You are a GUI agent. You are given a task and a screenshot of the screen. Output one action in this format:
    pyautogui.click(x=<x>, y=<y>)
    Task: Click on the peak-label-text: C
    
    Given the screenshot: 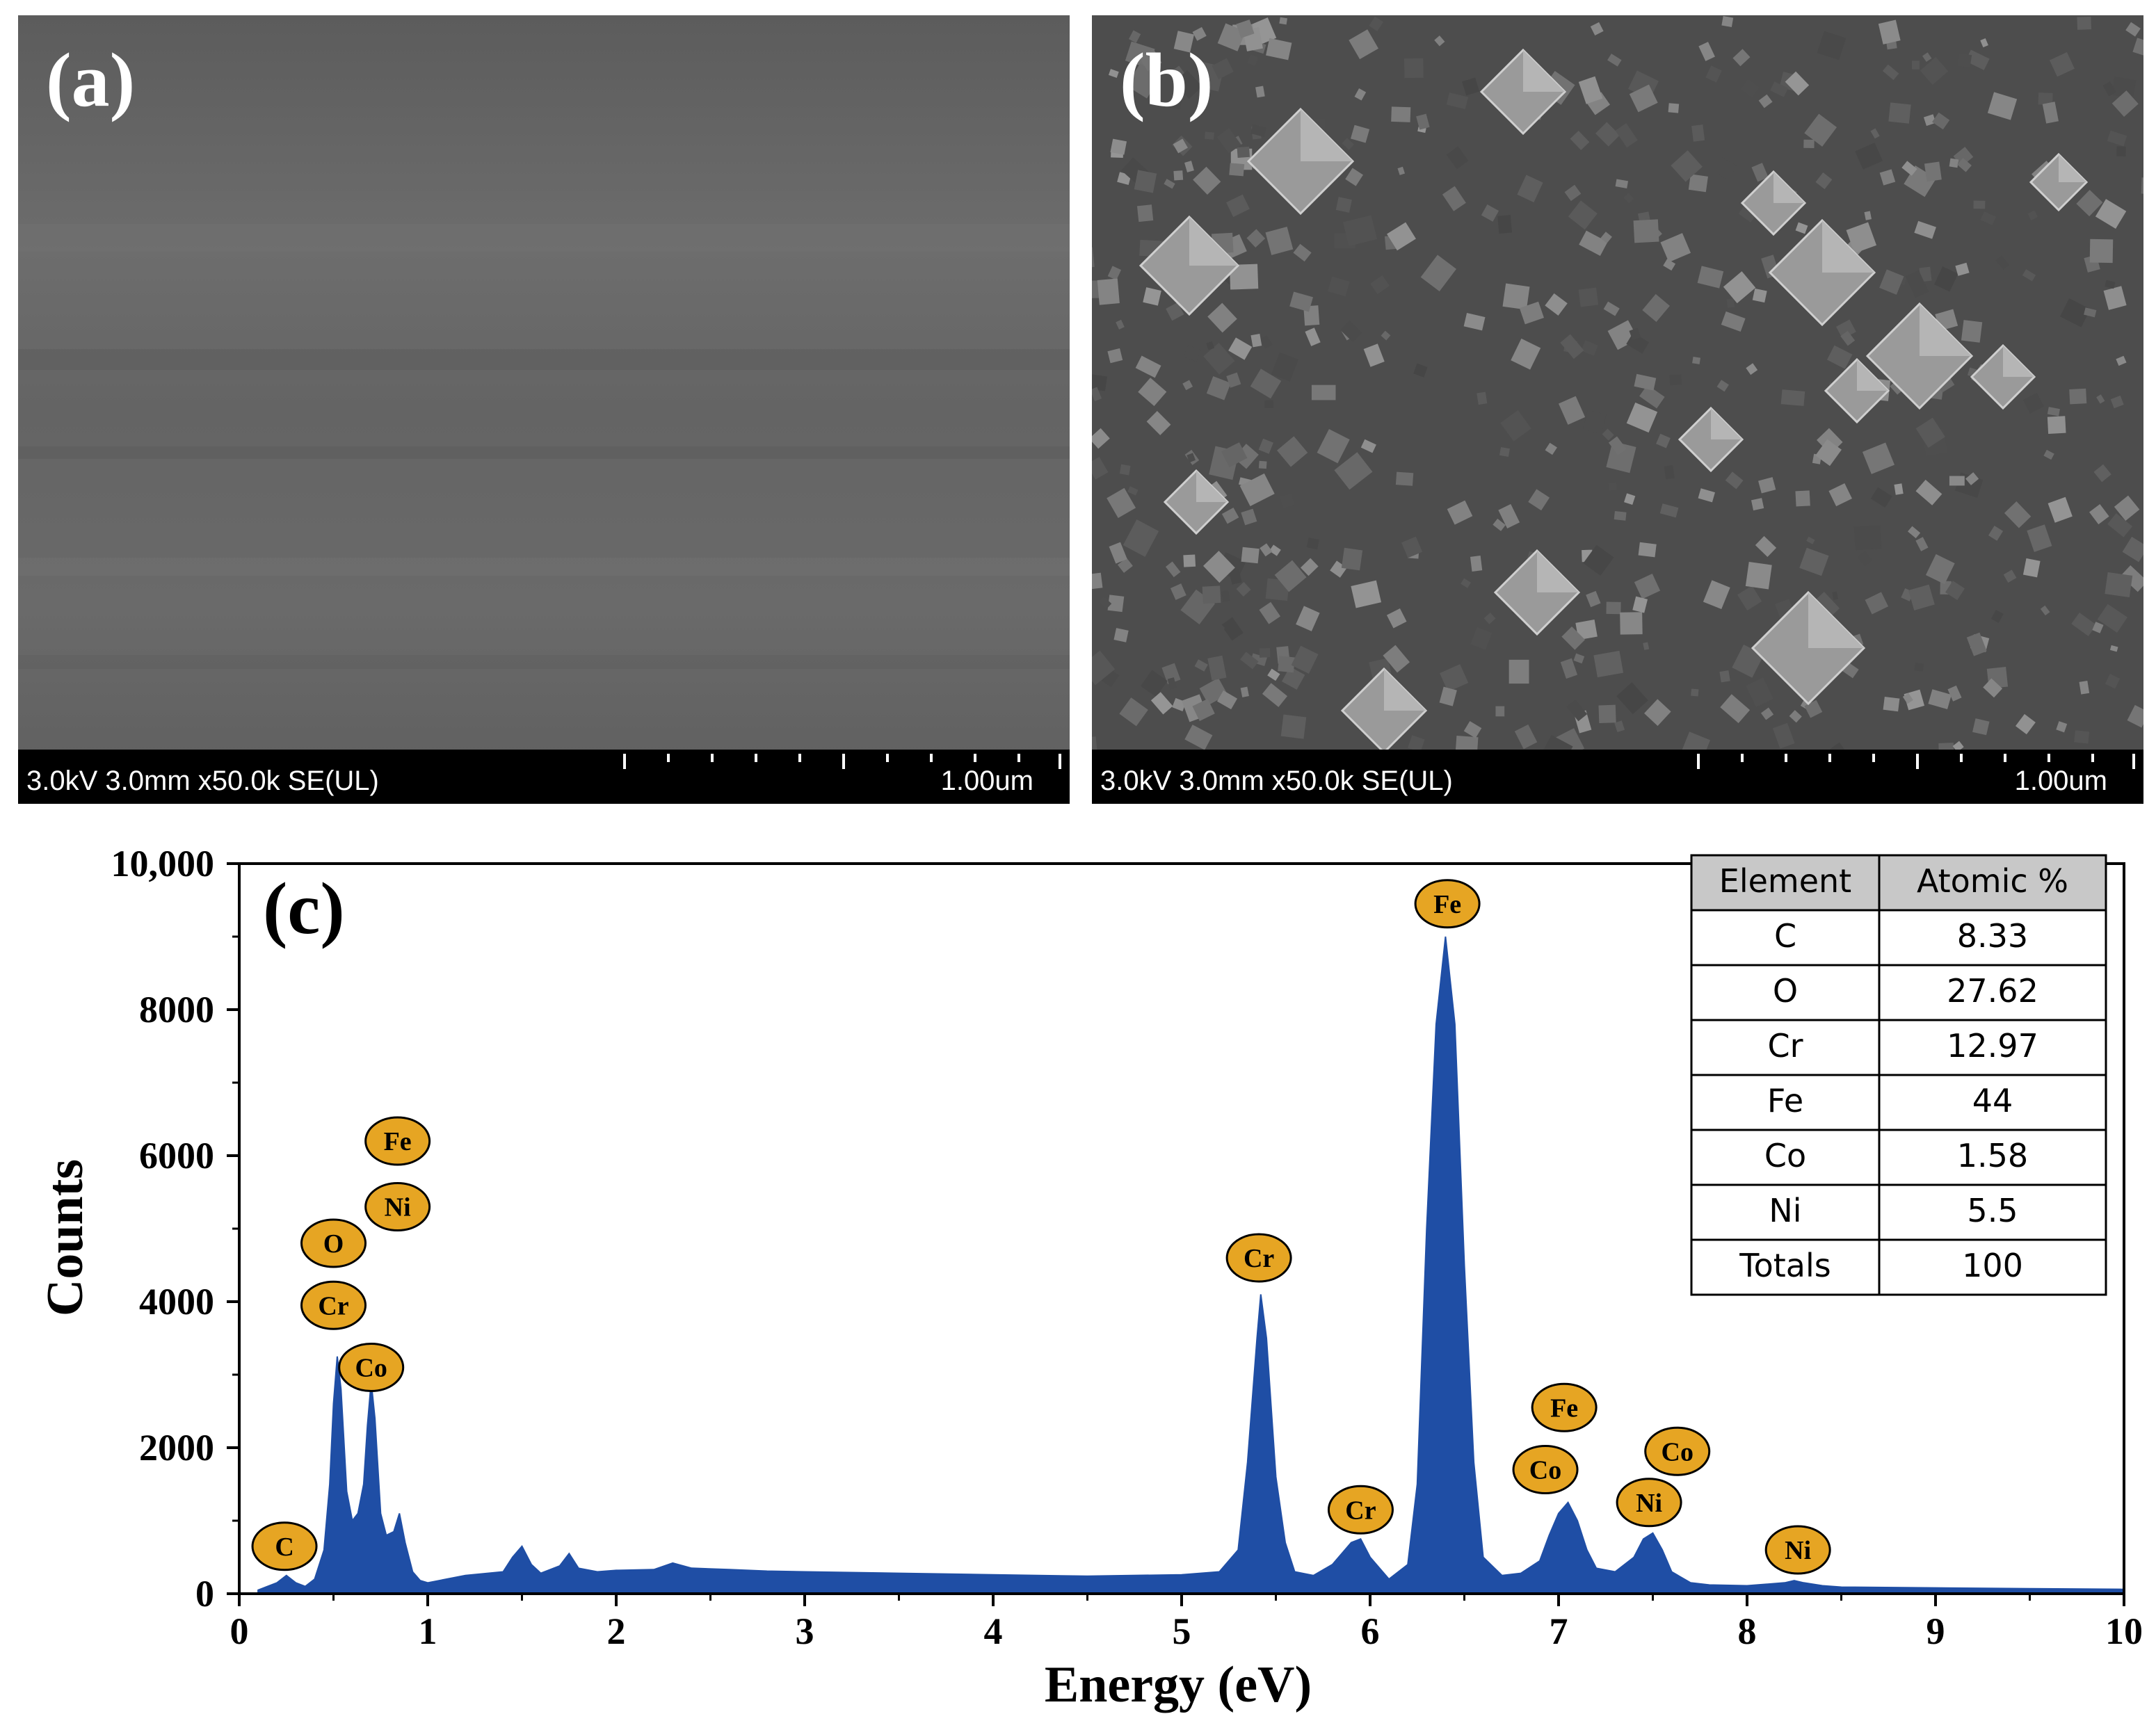 What is the action you would take?
    pyautogui.click(x=284, y=1547)
    